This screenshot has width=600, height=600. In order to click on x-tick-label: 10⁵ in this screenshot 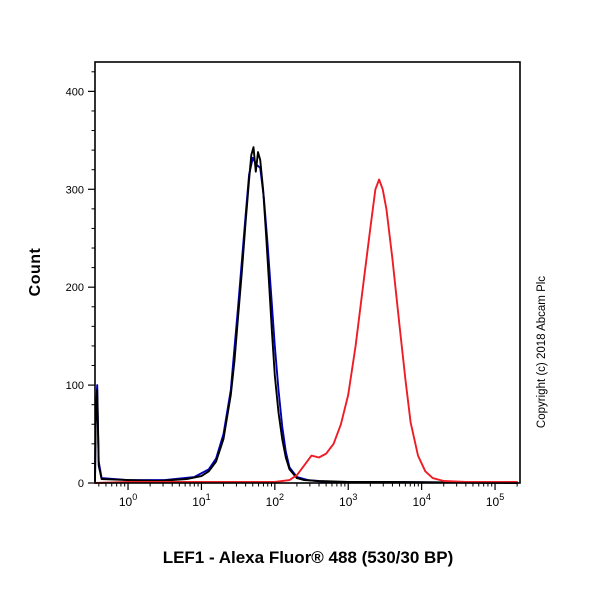, I will do `click(495, 500)`.